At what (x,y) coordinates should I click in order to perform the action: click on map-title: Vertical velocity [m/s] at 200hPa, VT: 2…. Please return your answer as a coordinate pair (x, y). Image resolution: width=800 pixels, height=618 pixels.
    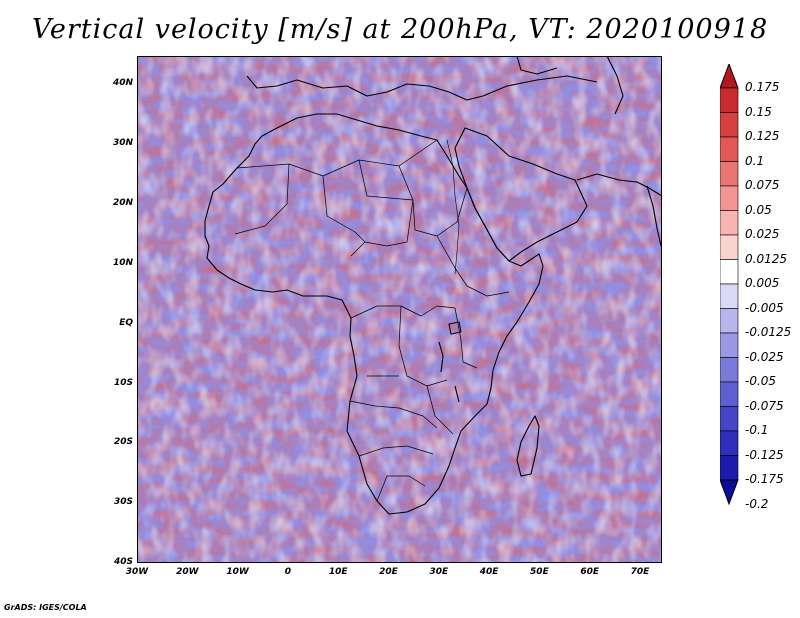
    Looking at the image, I should click on (400, 29).